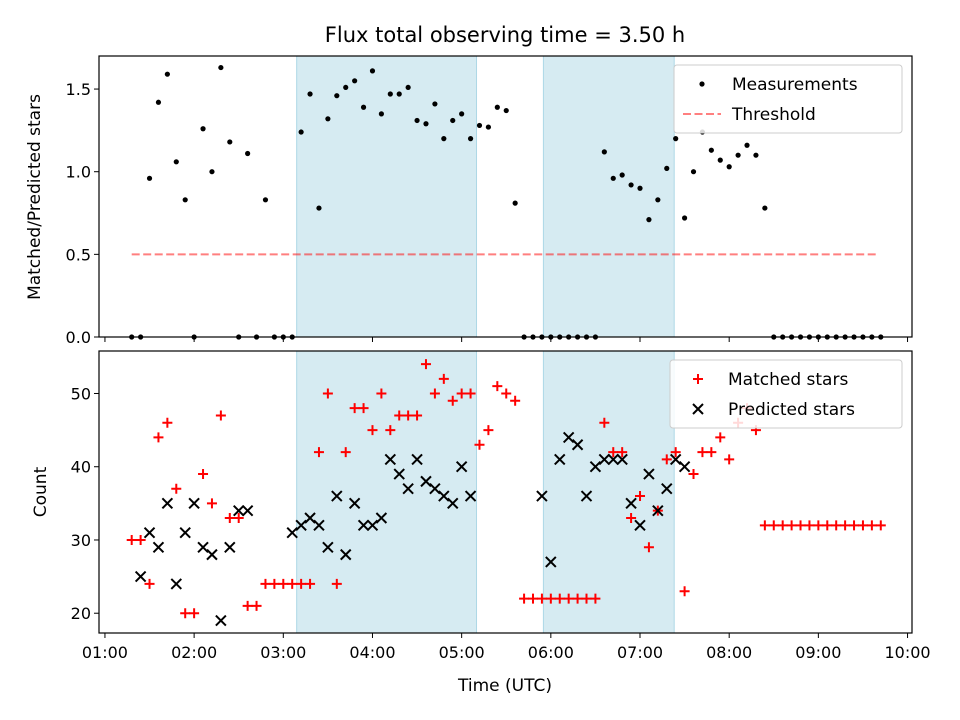 Image resolution: width=960 pixels, height=720 pixels. What do you see at coordinates (283, 652) in the screenshot?
I see `x-tick-label: 03:00` at bounding box center [283, 652].